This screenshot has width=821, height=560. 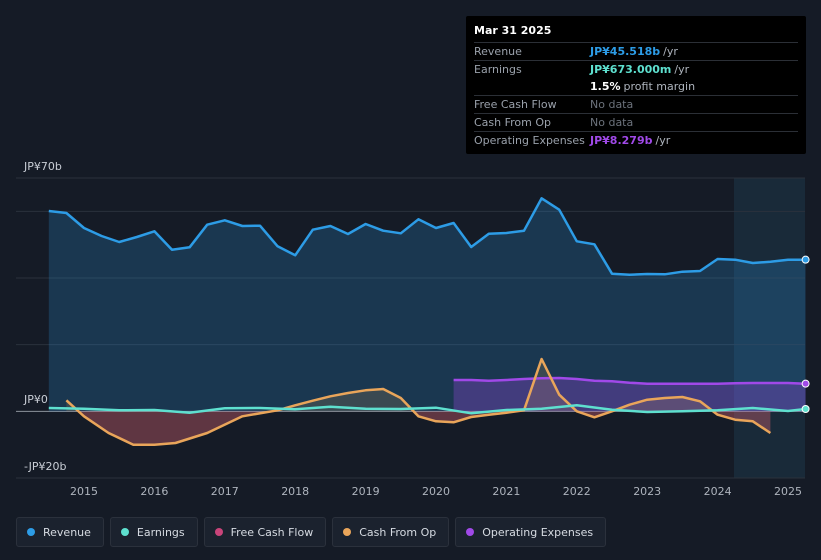 What do you see at coordinates (515, 104) in the screenshot?
I see `tooltip-fcf-label: Free Cash Flow` at bounding box center [515, 104].